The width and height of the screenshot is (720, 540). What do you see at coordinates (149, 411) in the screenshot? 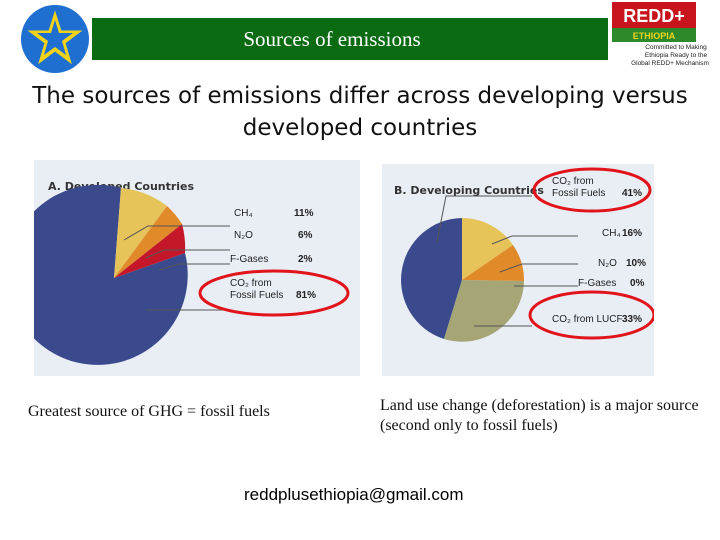
I see `developed-caption: Greatest source of GHG = fossil fuels` at bounding box center [149, 411].